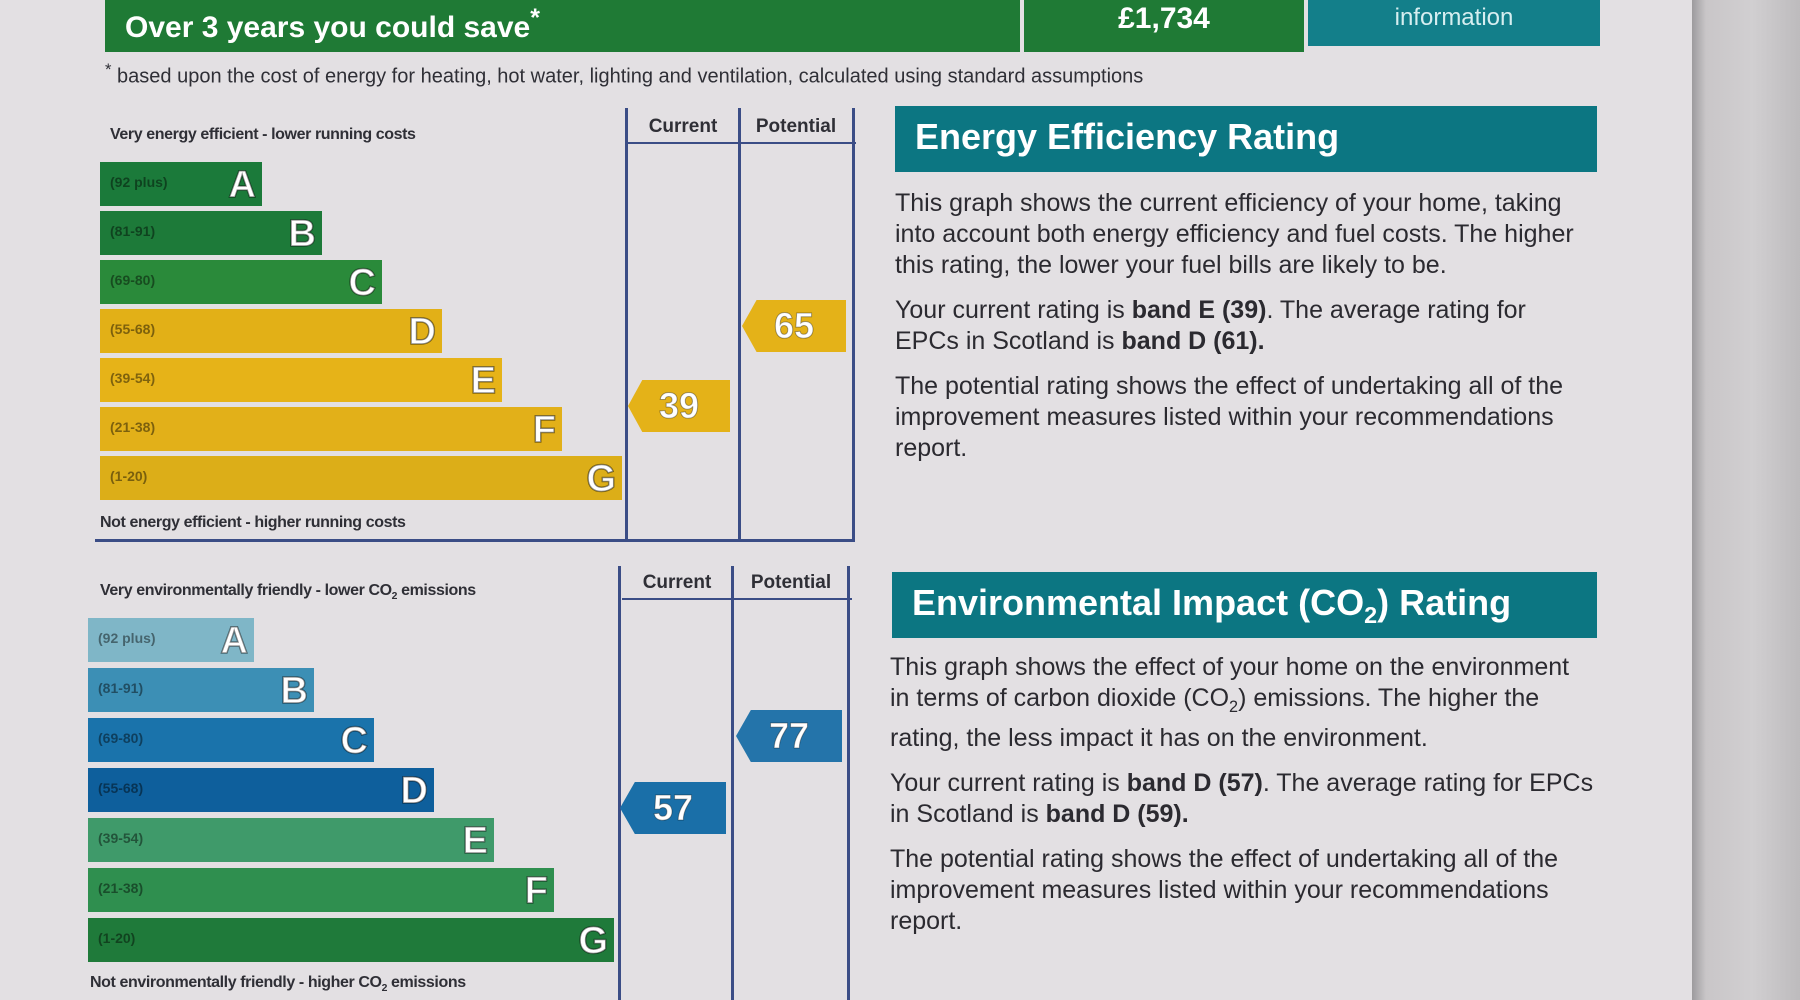 The image size is (1800, 1000). I want to click on savings-banner: Over 3 years you could save*, so click(562, 26).